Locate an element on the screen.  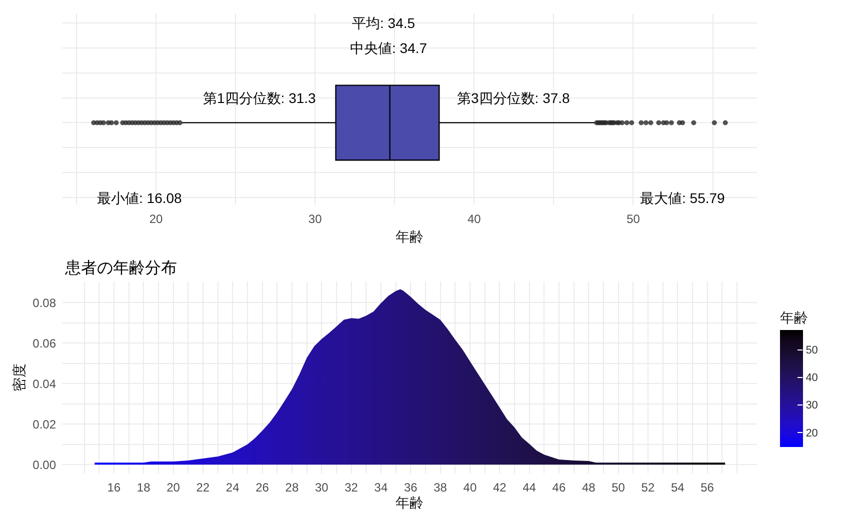
x-tick-label: 56 is located at coordinates (707, 487).